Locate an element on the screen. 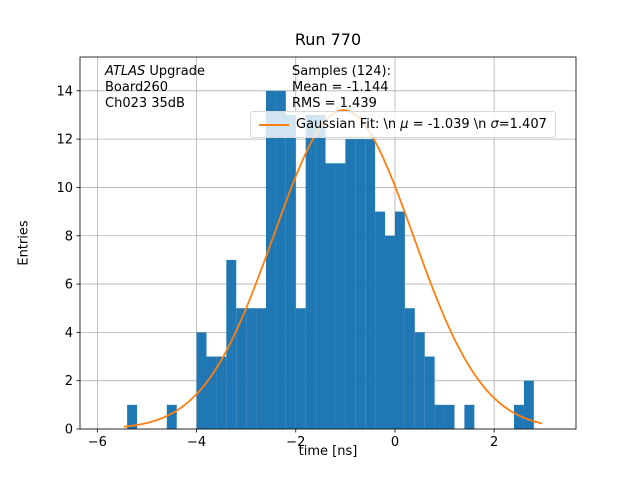 The width and height of the screenshot is (640, 480). mean-text: Mean = -1.144 is located at coordinates (340, 87).